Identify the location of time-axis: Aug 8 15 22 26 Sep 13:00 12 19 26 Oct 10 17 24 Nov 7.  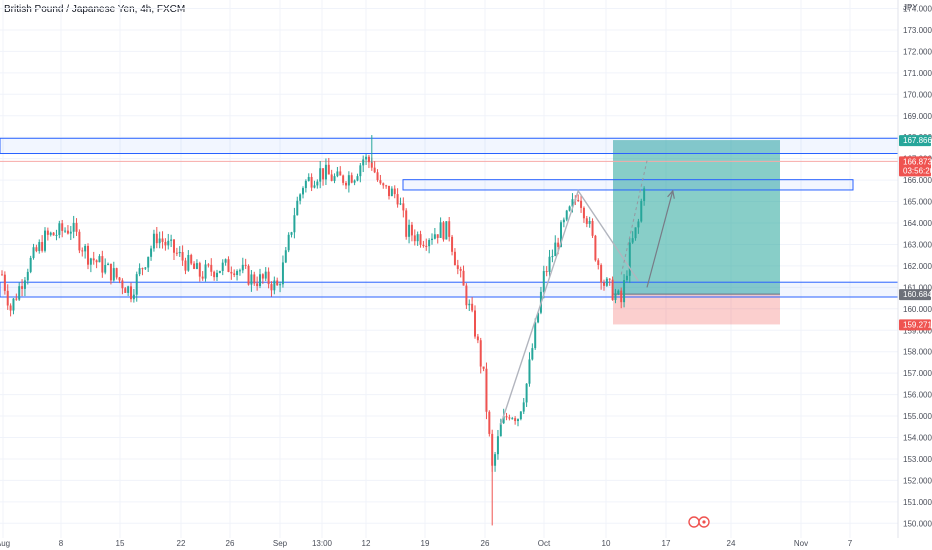
(466, 544).